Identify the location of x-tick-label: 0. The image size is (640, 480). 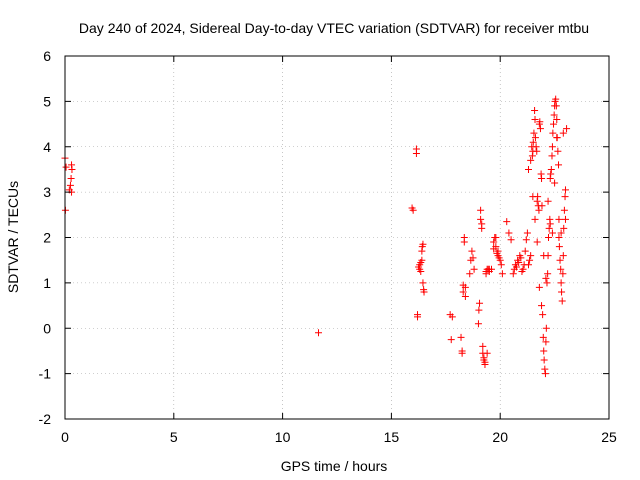
(65, 437).